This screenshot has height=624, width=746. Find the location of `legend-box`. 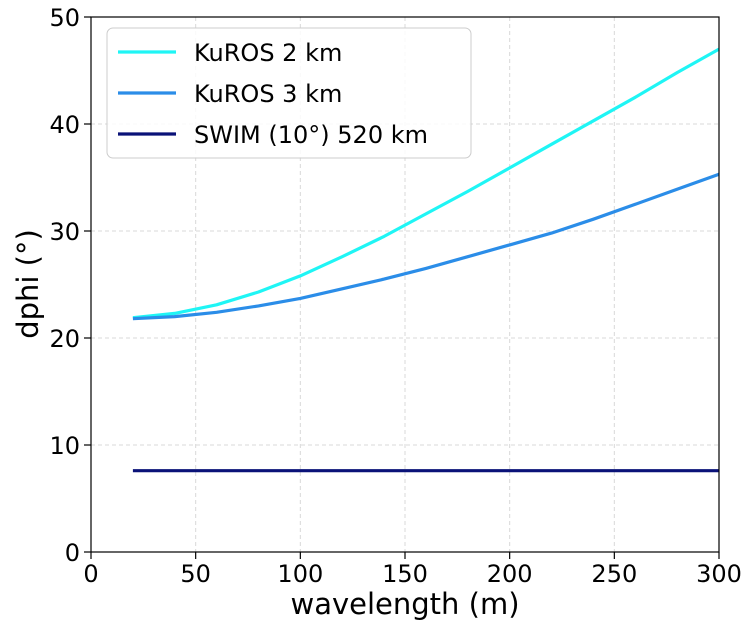

legend-box is located at coordinates (289, 93).